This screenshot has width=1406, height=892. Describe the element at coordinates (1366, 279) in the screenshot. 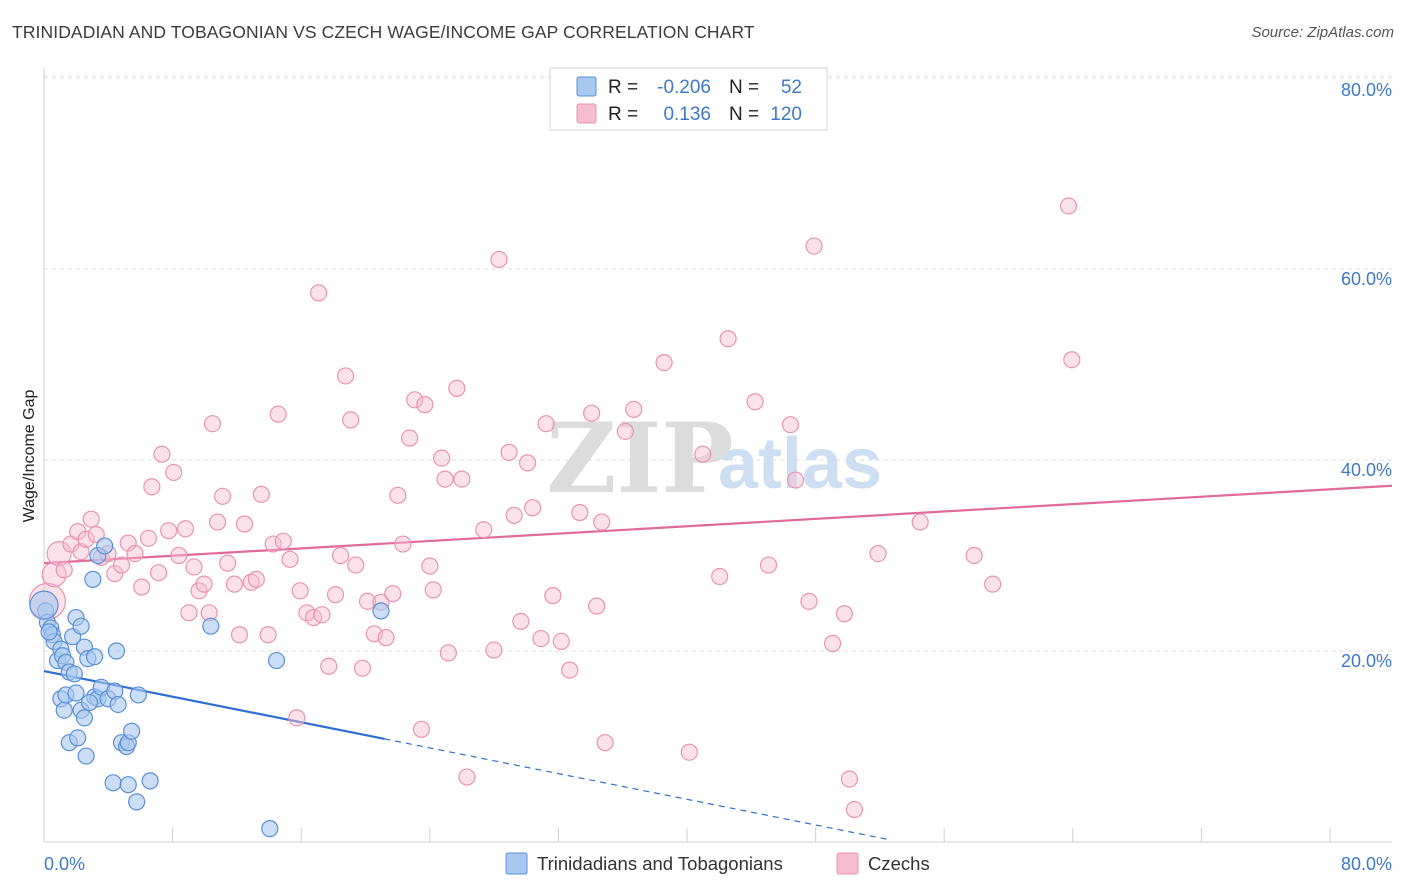

I see `y-tick-label-60: 60.0%` at that location.